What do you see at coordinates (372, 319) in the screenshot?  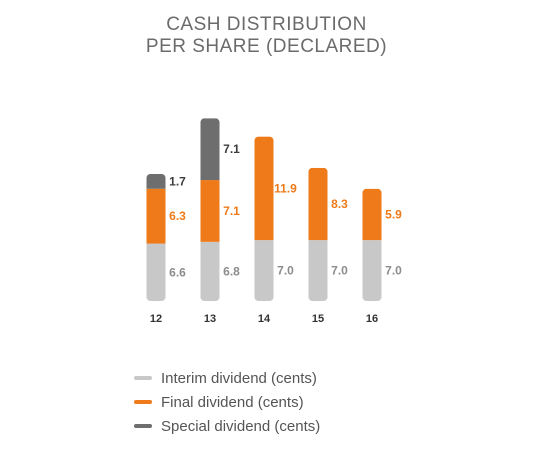 I see `x-tick-label-16: 16` at bounding box center [372, 319].